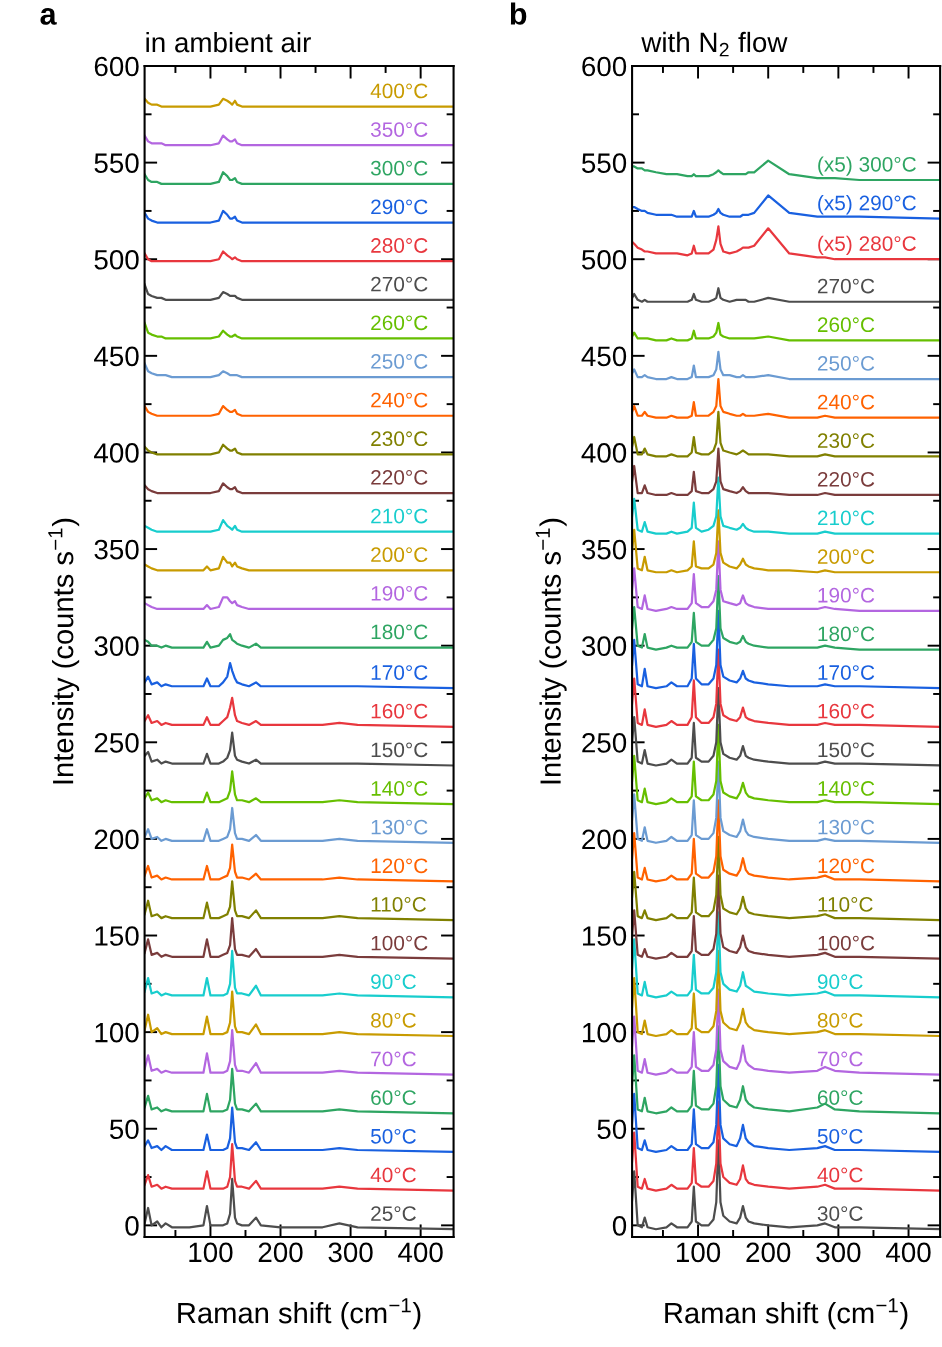 The width and height of the screenshot is (942, 1347). Describe the element at coordinates (393, 1136) in the screenshot. I see `series-label: 50°C` at that location.